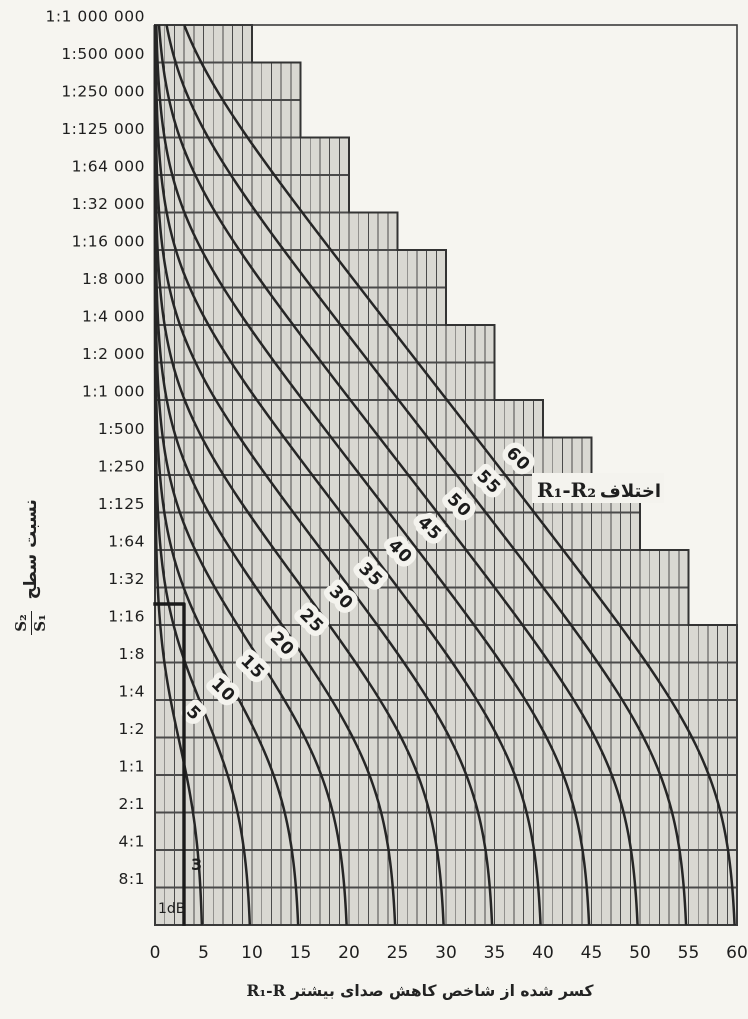 The height and width of the screenshot is (1019, 748). What do you see at coordinates (108, 167) in the screenshot?
I see `y-tick-label: 1:64 000` at bounding box center [108, 167].